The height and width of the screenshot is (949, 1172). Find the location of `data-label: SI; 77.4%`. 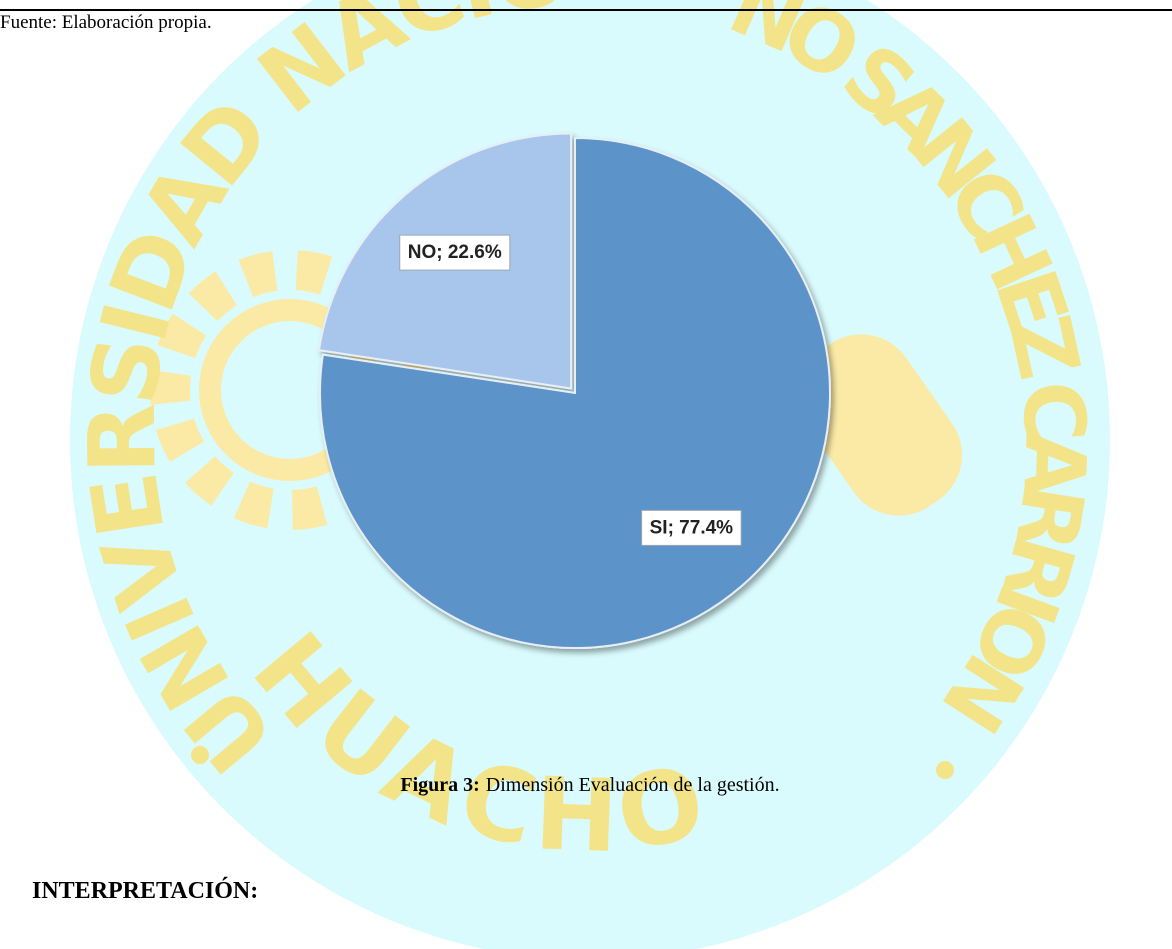

data-label: SI; 77.4% is located at coordinates (692, 527).